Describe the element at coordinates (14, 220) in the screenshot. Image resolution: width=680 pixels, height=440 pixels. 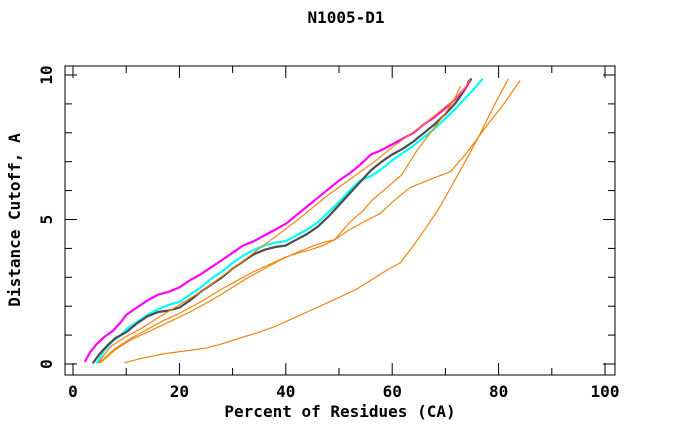
I see `y-axis-label: Distance Cutoff, A` at that location.